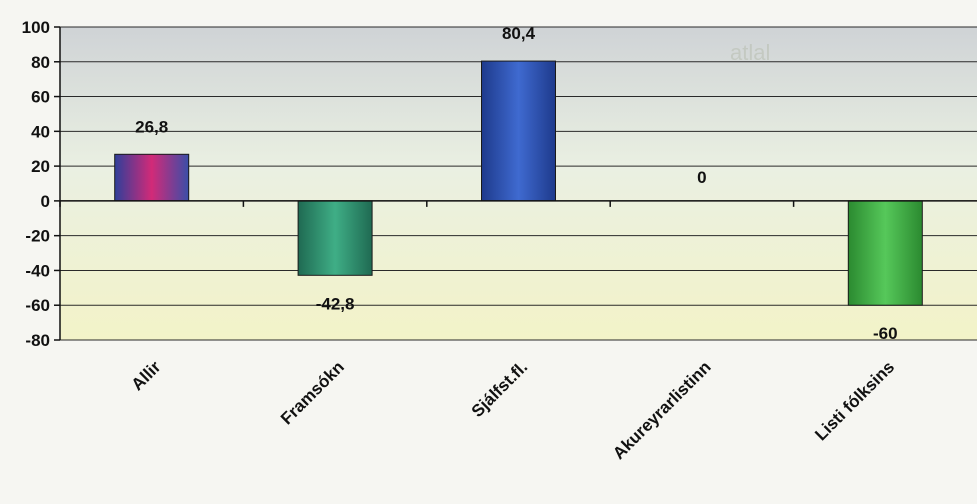  Describe the element at coordinates (519, 33) in the screenshot. I see `data-label: 80,4` at that location.